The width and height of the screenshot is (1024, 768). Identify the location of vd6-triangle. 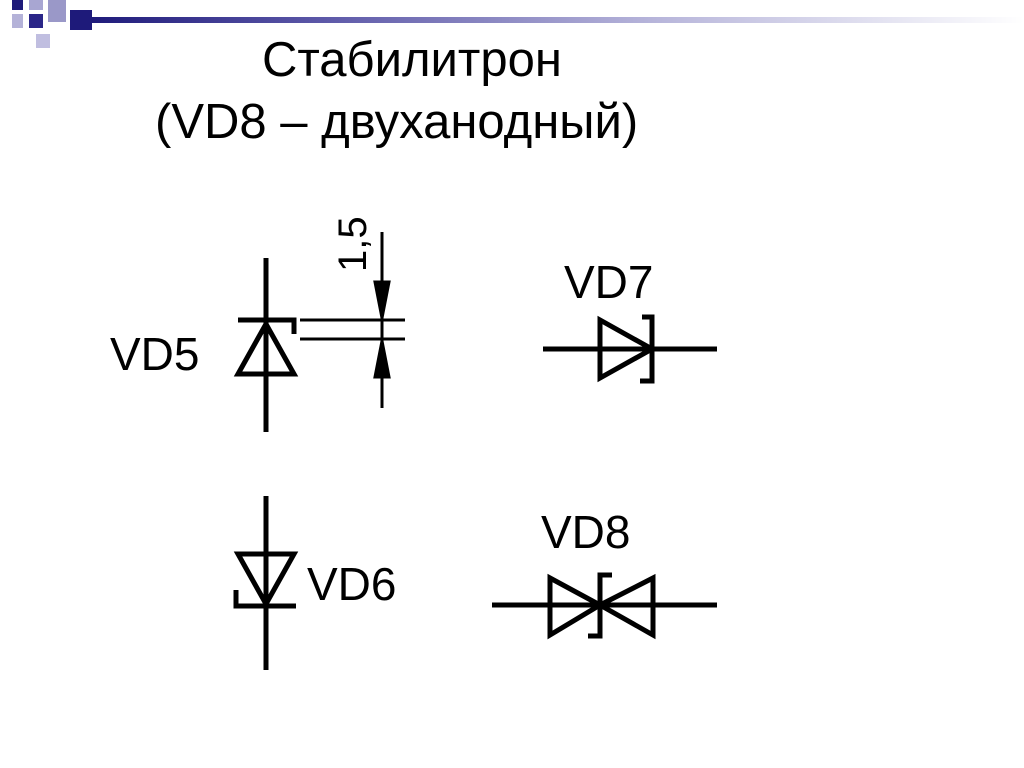
(266, 580).